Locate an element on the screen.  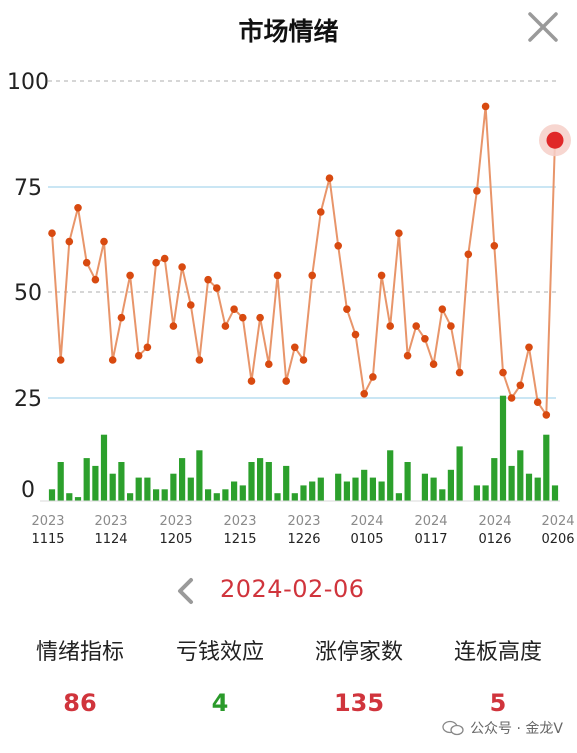
stat-consecutive-height: 连板高度 5 is located at coordinates (498, 677).